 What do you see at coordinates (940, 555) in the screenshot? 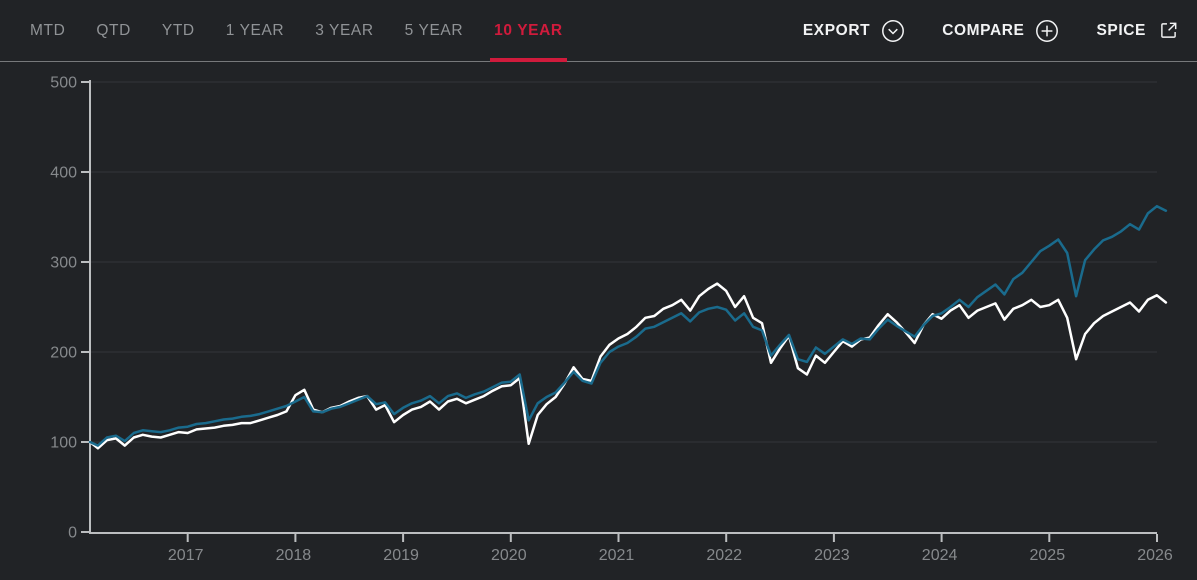
I see `x-tick-label: 2024` at bounding box center [940, 555].